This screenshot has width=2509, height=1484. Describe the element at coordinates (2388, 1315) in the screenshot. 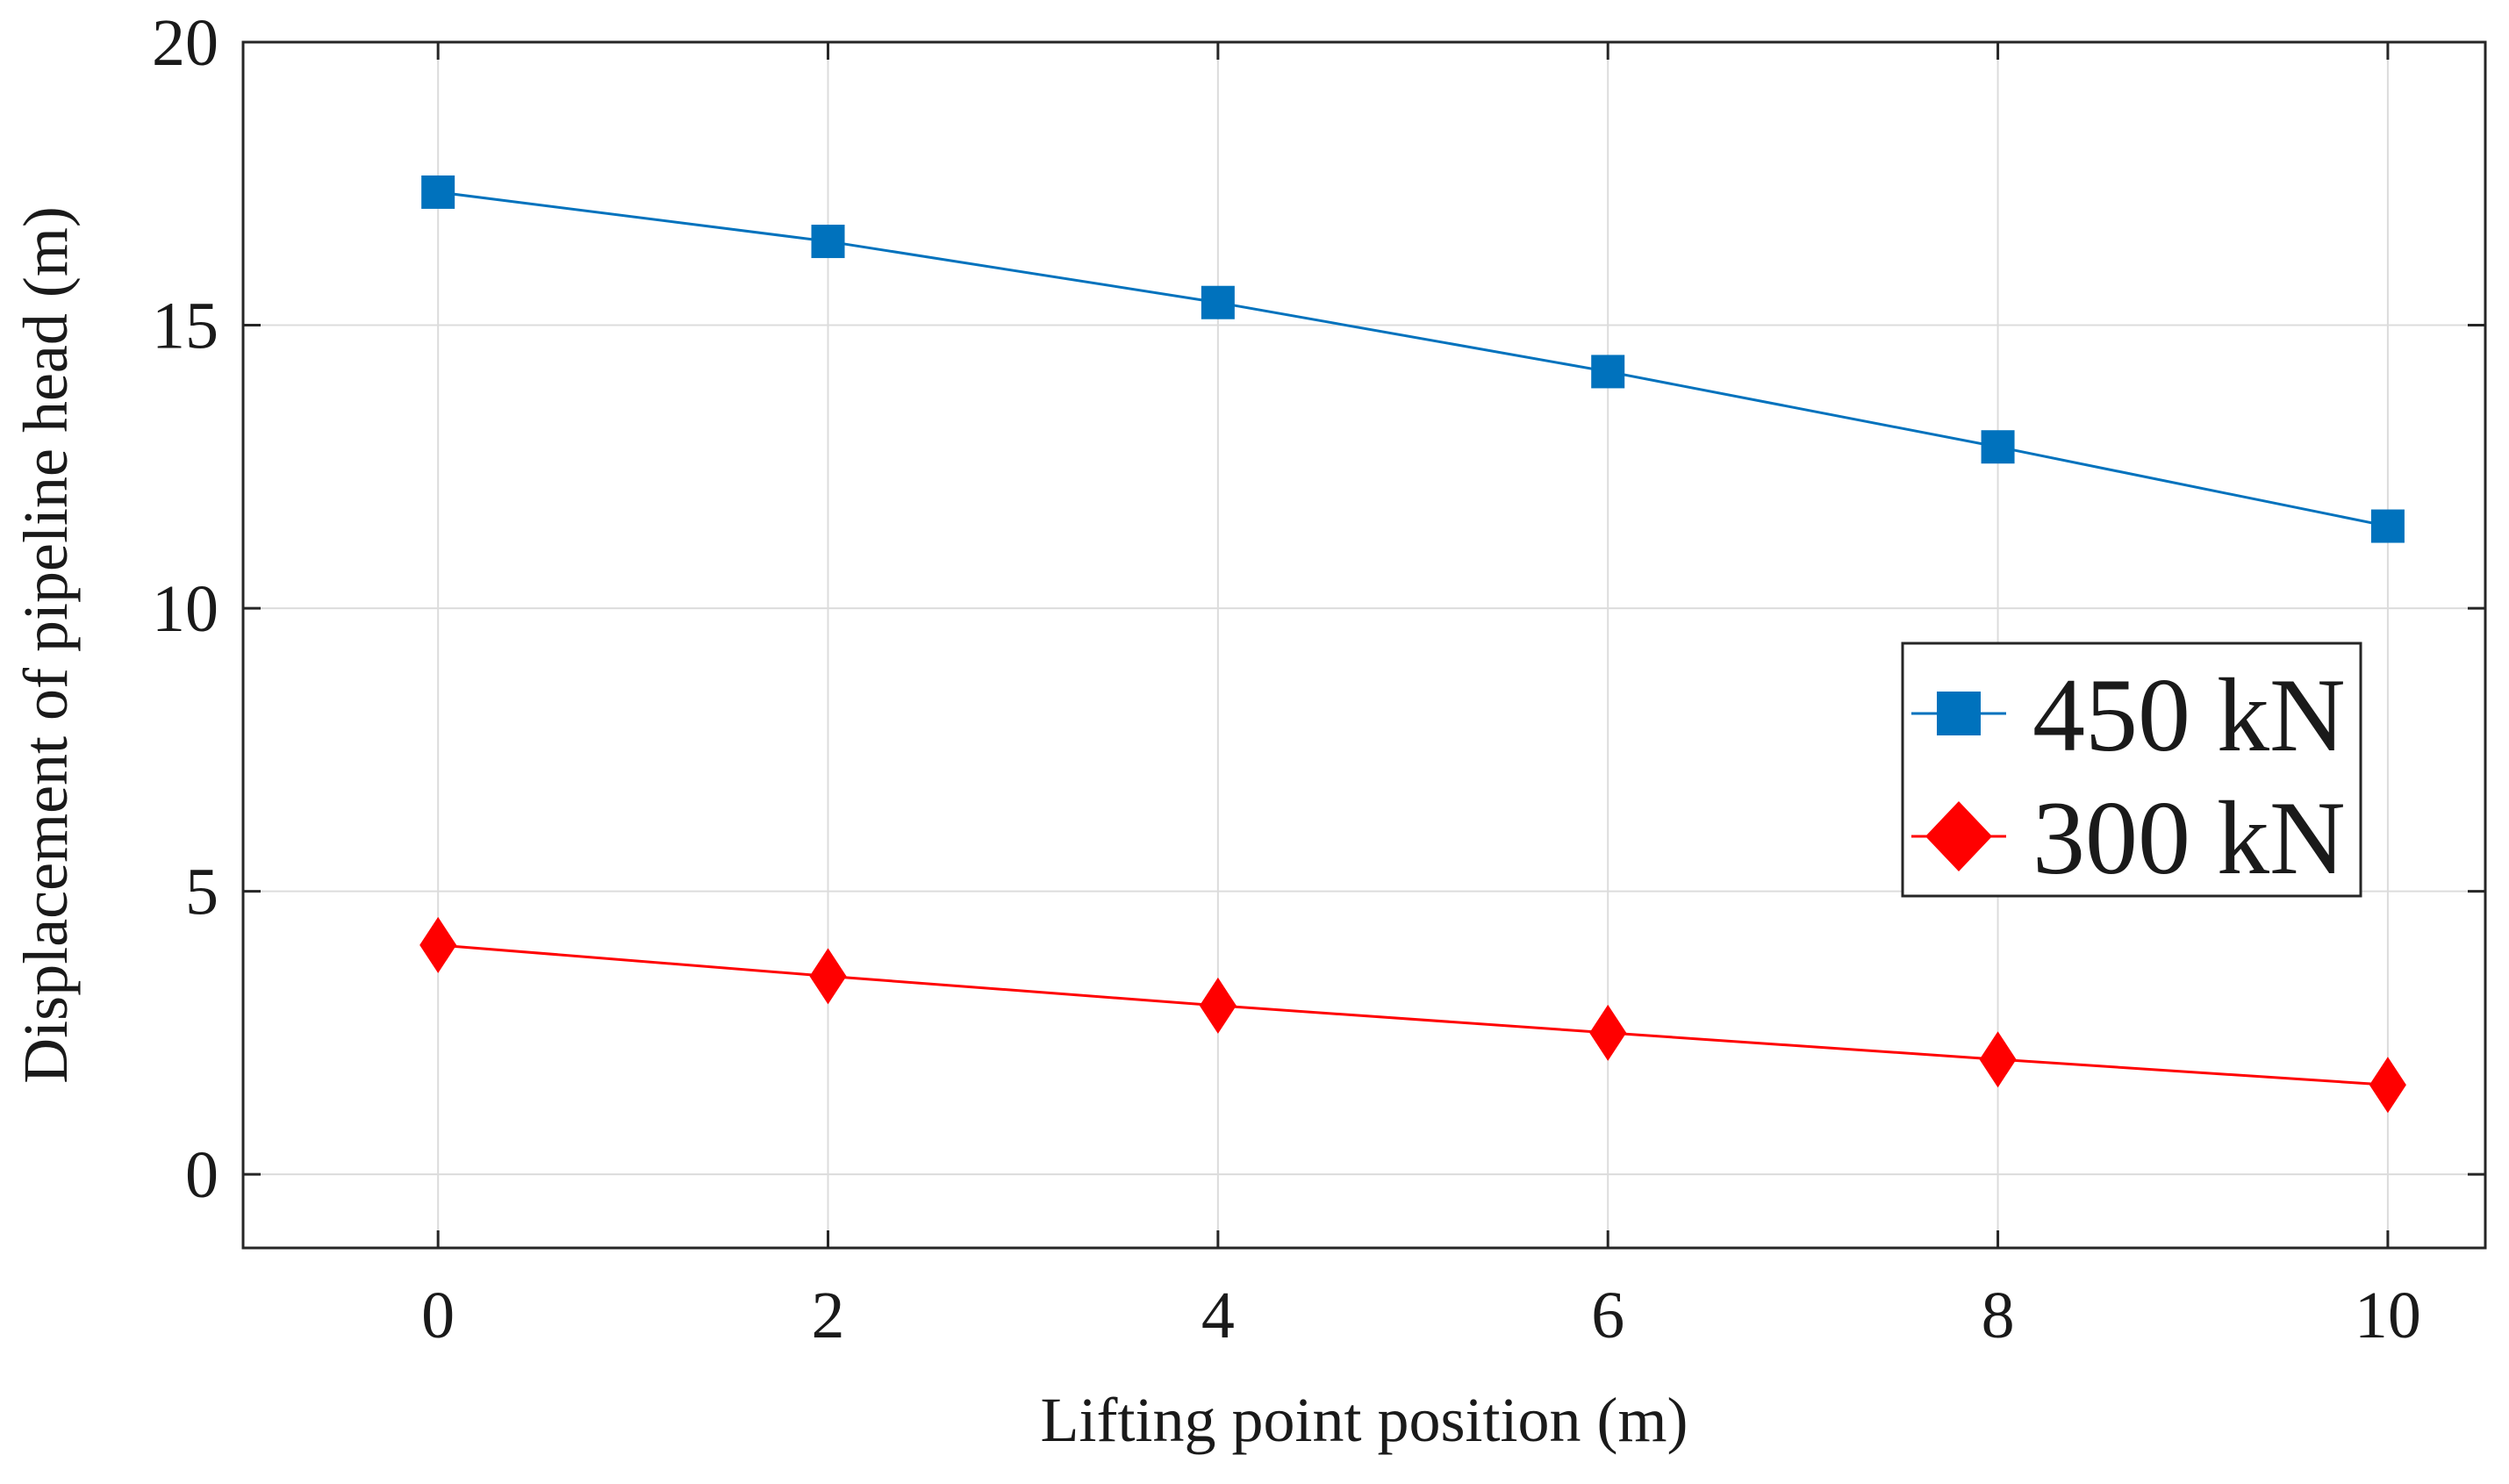

I see `x-tick-label: 10` at that location.